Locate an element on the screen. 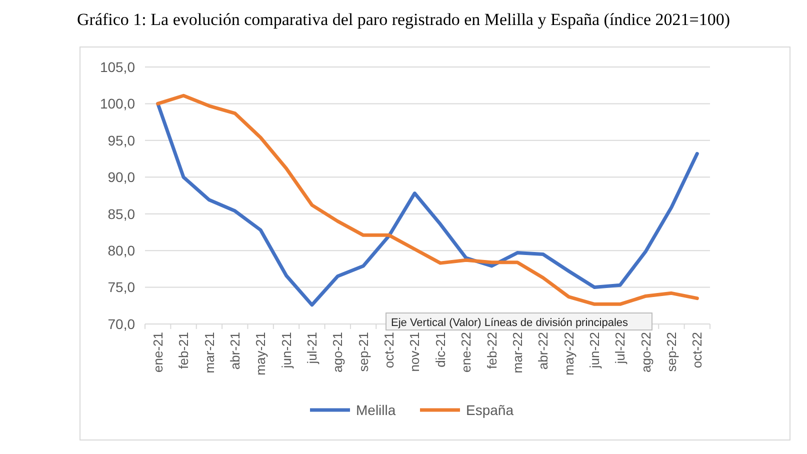 This screenshot has width=807, height=454. x-tick-label: oct-21 is located at coordinates (389, 350).